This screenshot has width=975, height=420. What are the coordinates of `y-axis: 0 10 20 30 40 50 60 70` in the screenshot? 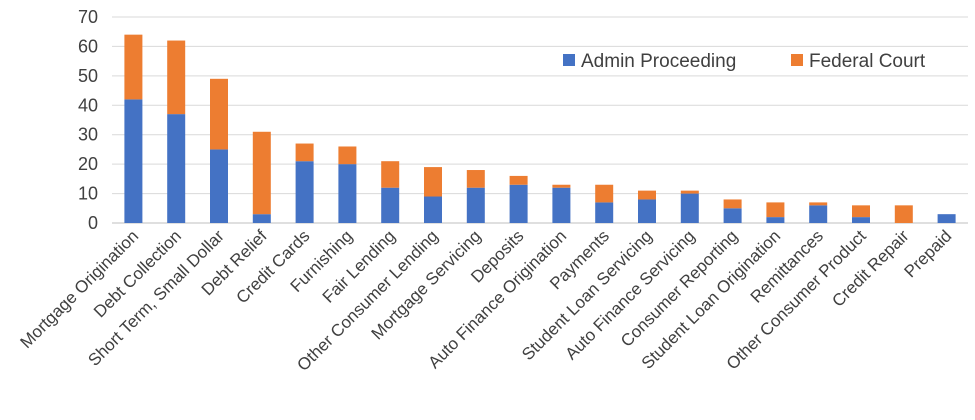 It's located at (88, 120).